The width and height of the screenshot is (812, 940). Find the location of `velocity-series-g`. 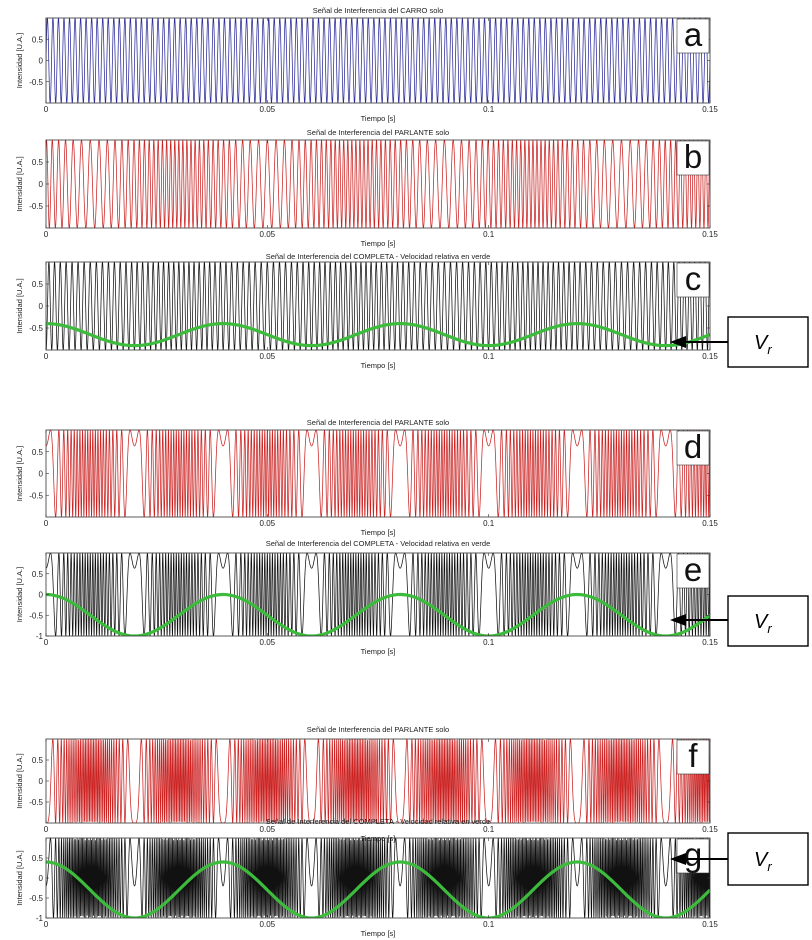

velocity-series-g is located at coordinates (378, 889).